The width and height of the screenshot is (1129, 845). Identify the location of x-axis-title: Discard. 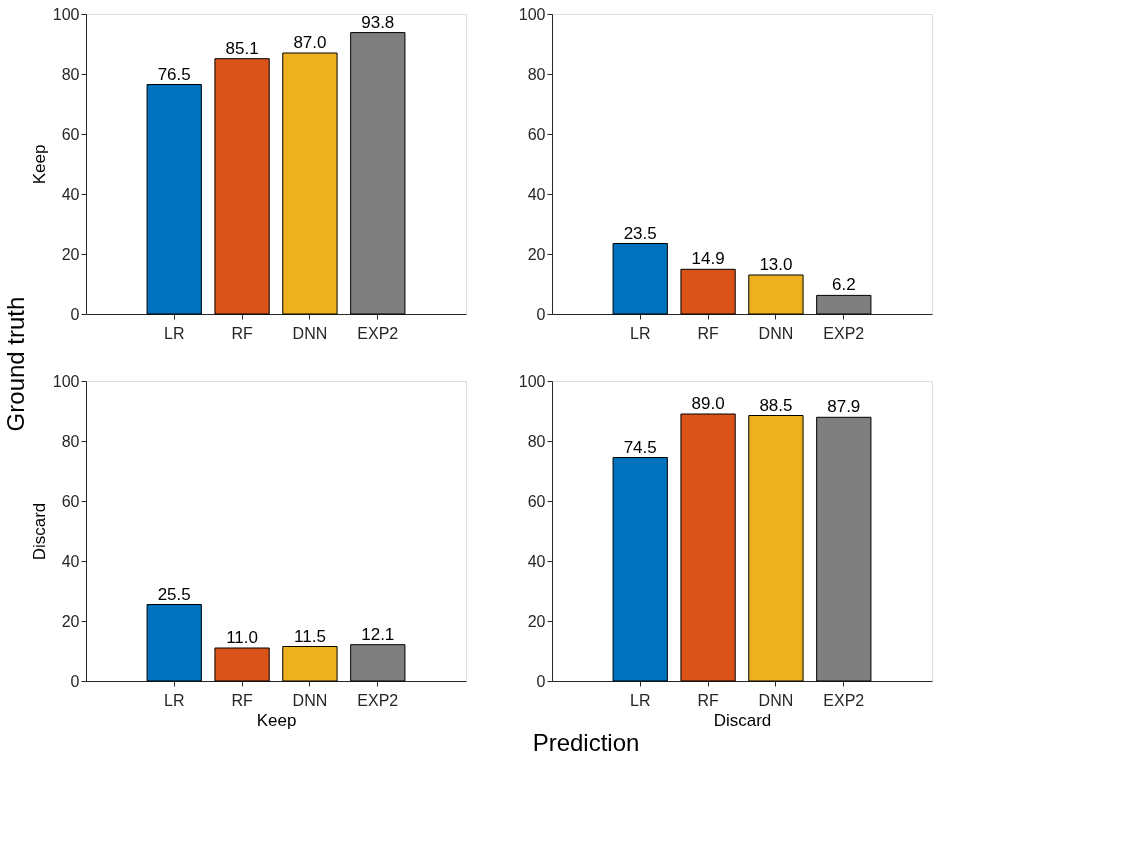
(742, 720).